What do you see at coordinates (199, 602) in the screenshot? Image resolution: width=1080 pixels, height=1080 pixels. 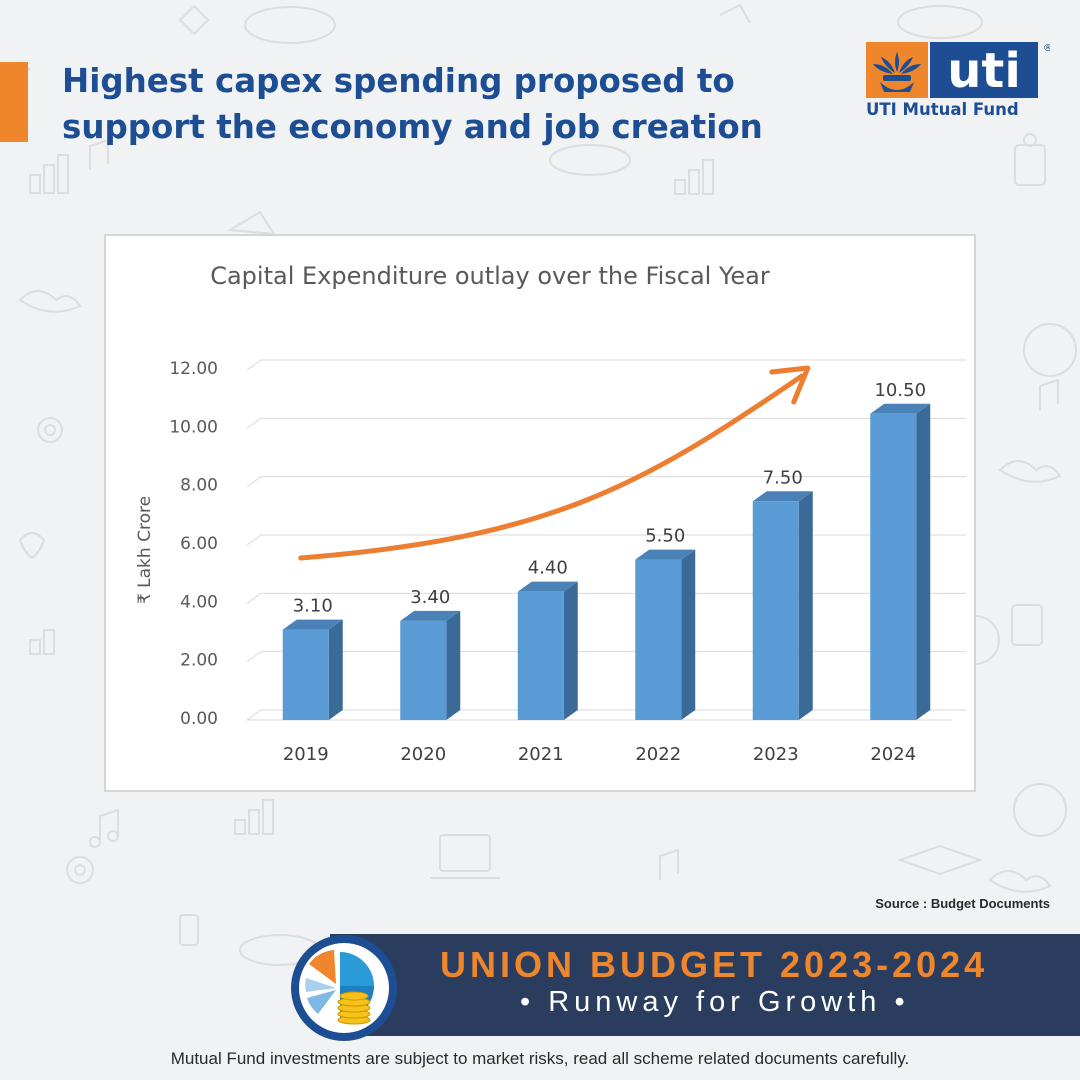 I see `y-tick-label: 4.00` at bounding box center [199, 602].